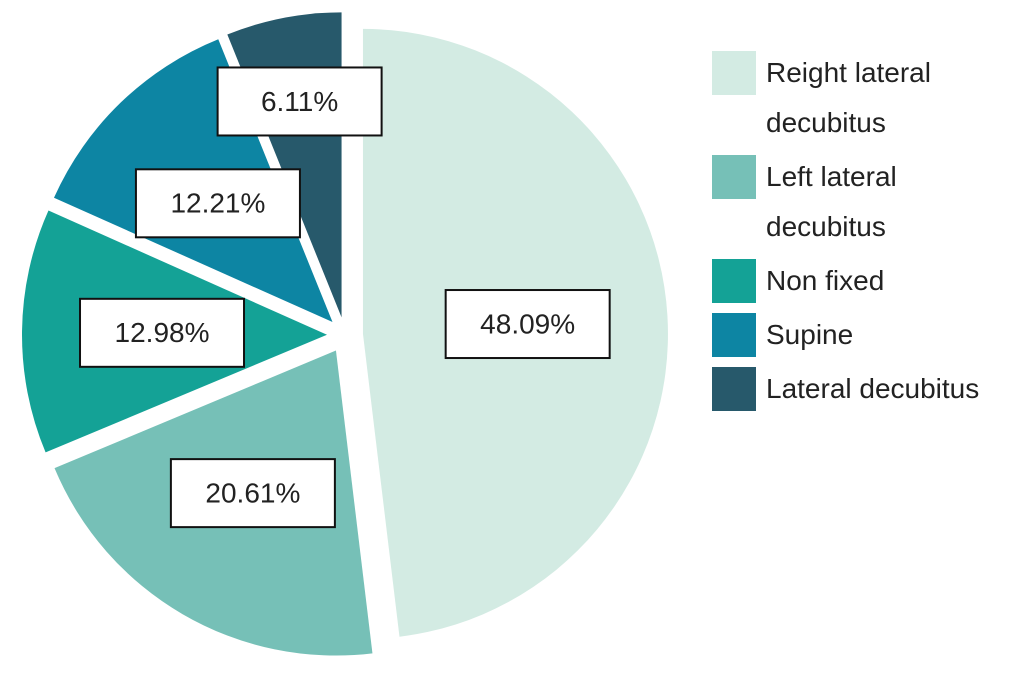  Describe the element at coordinates (867, 335) in the screenshot. I see `legend-item: Supine` at that location.